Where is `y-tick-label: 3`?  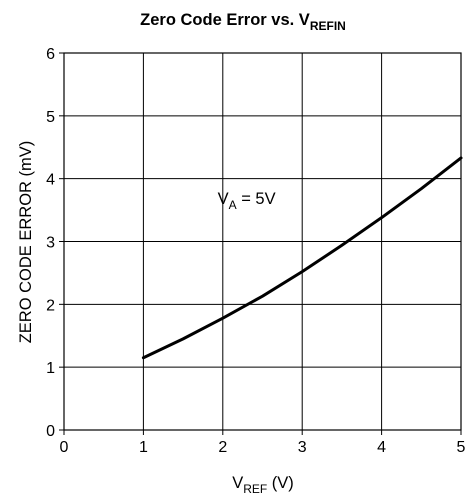 y-tick-label: 3 is located at coordinates (50, 243).